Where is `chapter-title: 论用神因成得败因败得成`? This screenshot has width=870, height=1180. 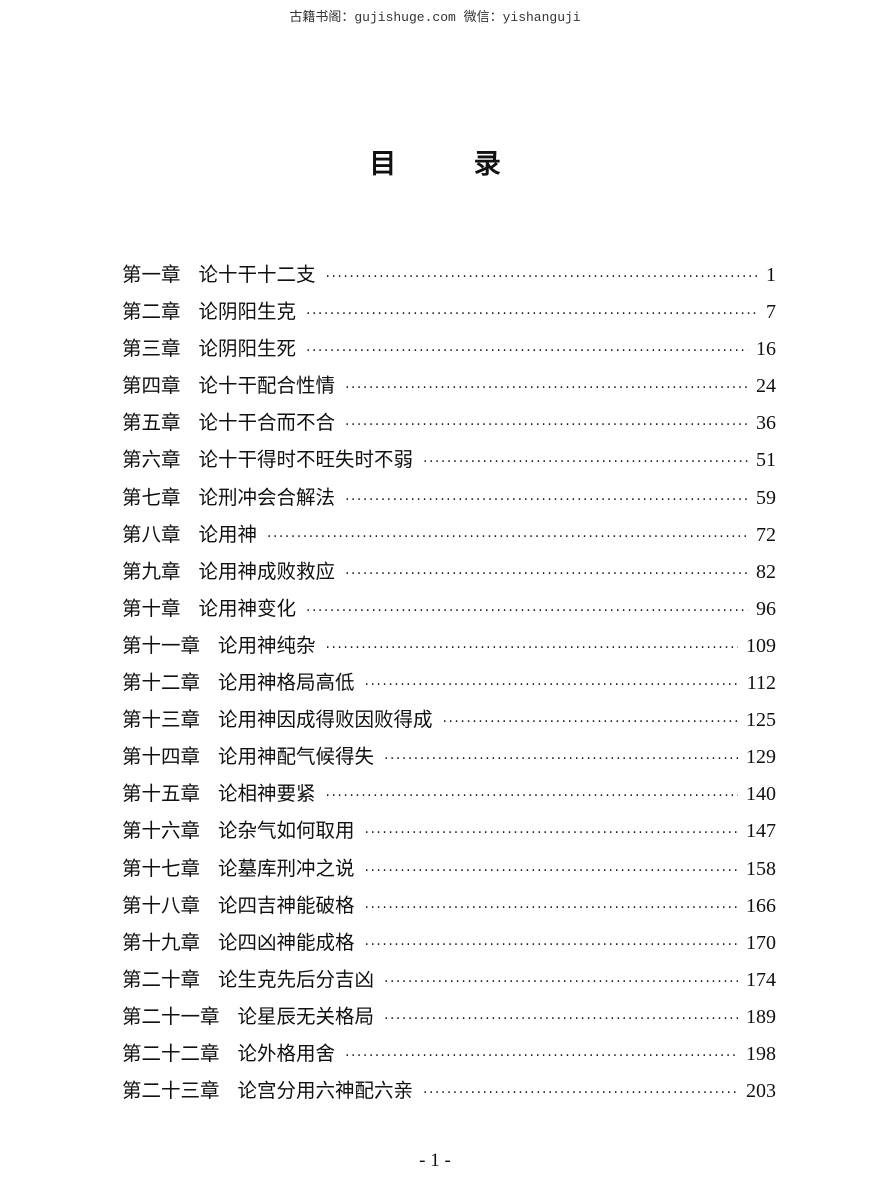
chapter-title: 论用神因成得败因败得成 is located at coordinates (325, 720).